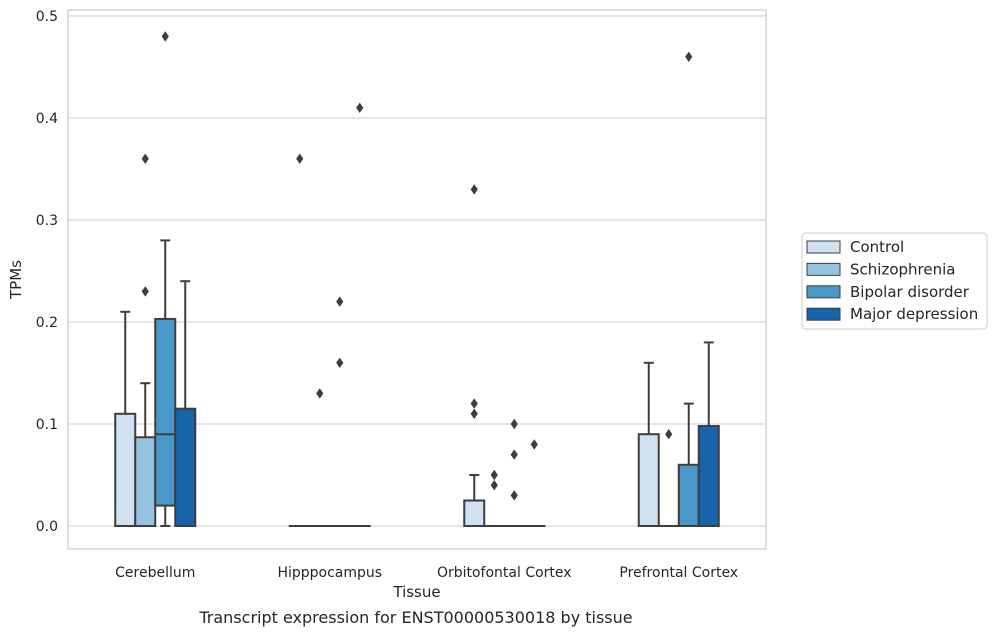 The image size is (997, 636). Describe the element at coordinates (910, 292) in the screenshot. I see `legend-label: Bipolar disorder` at that location.